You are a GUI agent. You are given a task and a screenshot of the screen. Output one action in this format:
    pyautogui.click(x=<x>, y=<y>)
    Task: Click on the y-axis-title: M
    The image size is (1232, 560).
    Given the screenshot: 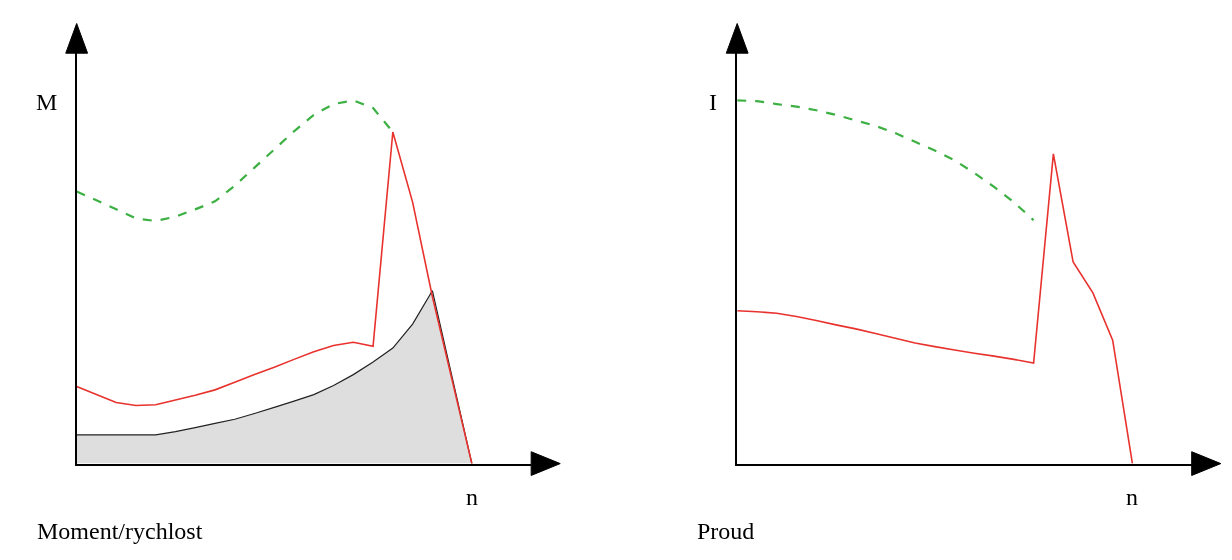 What is the action you would take?
    pyautogui.click(x=47, y=102)
    